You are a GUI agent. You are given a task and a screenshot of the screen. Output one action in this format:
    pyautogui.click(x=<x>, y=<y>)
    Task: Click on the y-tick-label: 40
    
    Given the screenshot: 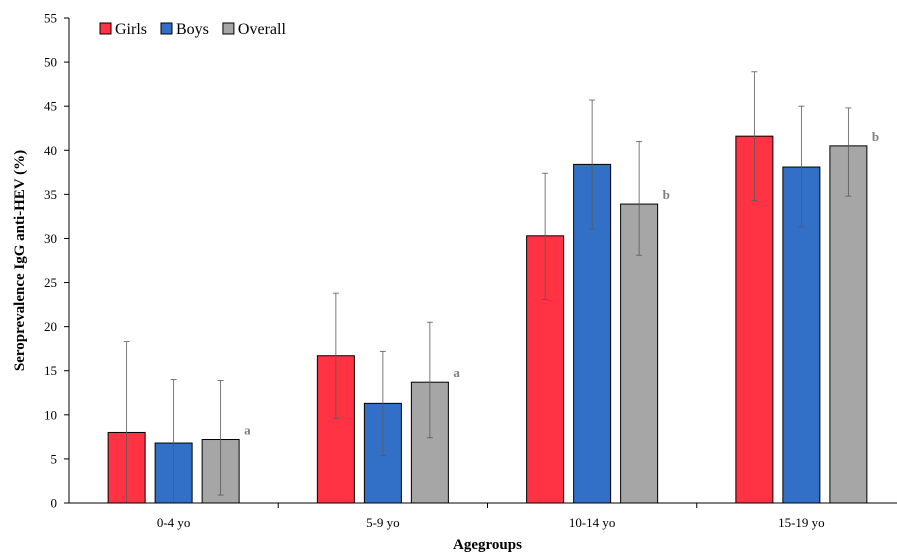 What is the action you would take?
    pyautogui.click(x=50, y=150)
    